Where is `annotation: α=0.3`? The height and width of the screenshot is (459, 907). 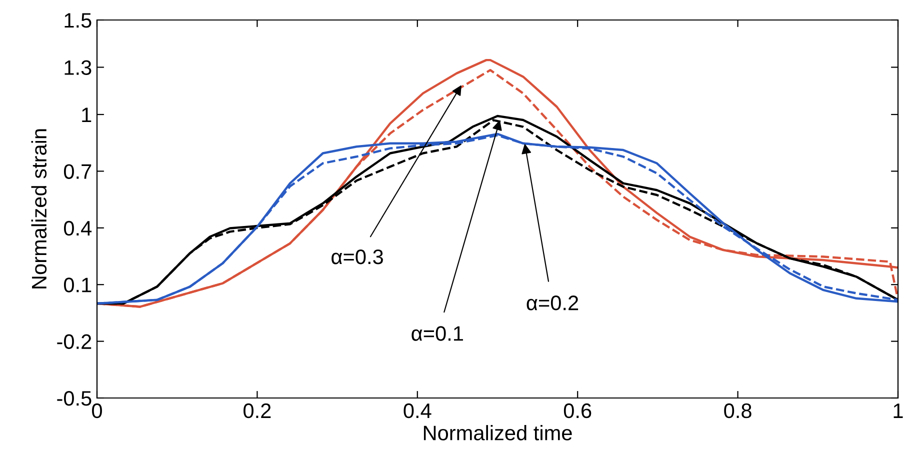
annotation: α=0.3 is located at coordinates (357, 256).